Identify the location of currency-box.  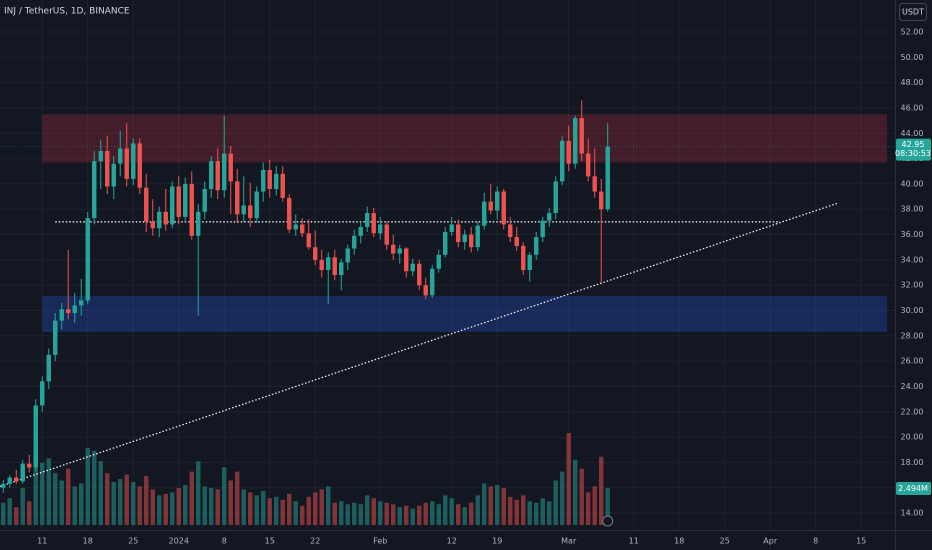
(913, 12).